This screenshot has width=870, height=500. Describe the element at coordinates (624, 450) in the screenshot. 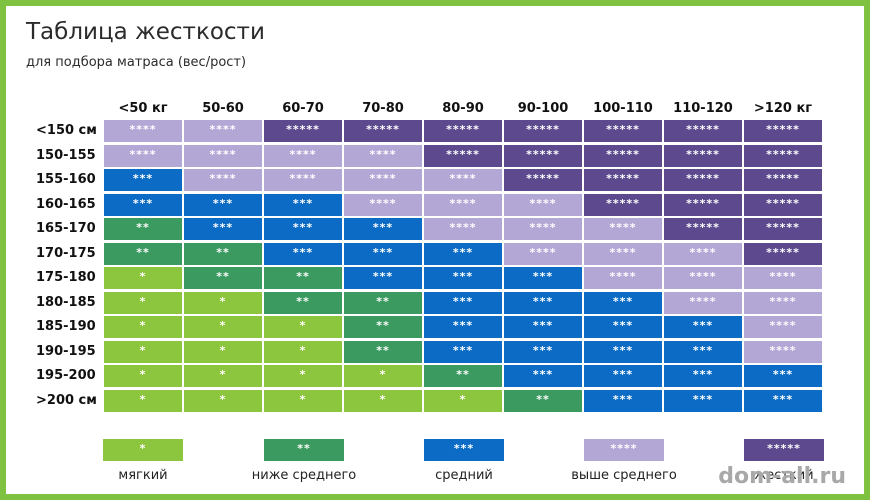

I see `legend-swatch: ****` at that location.